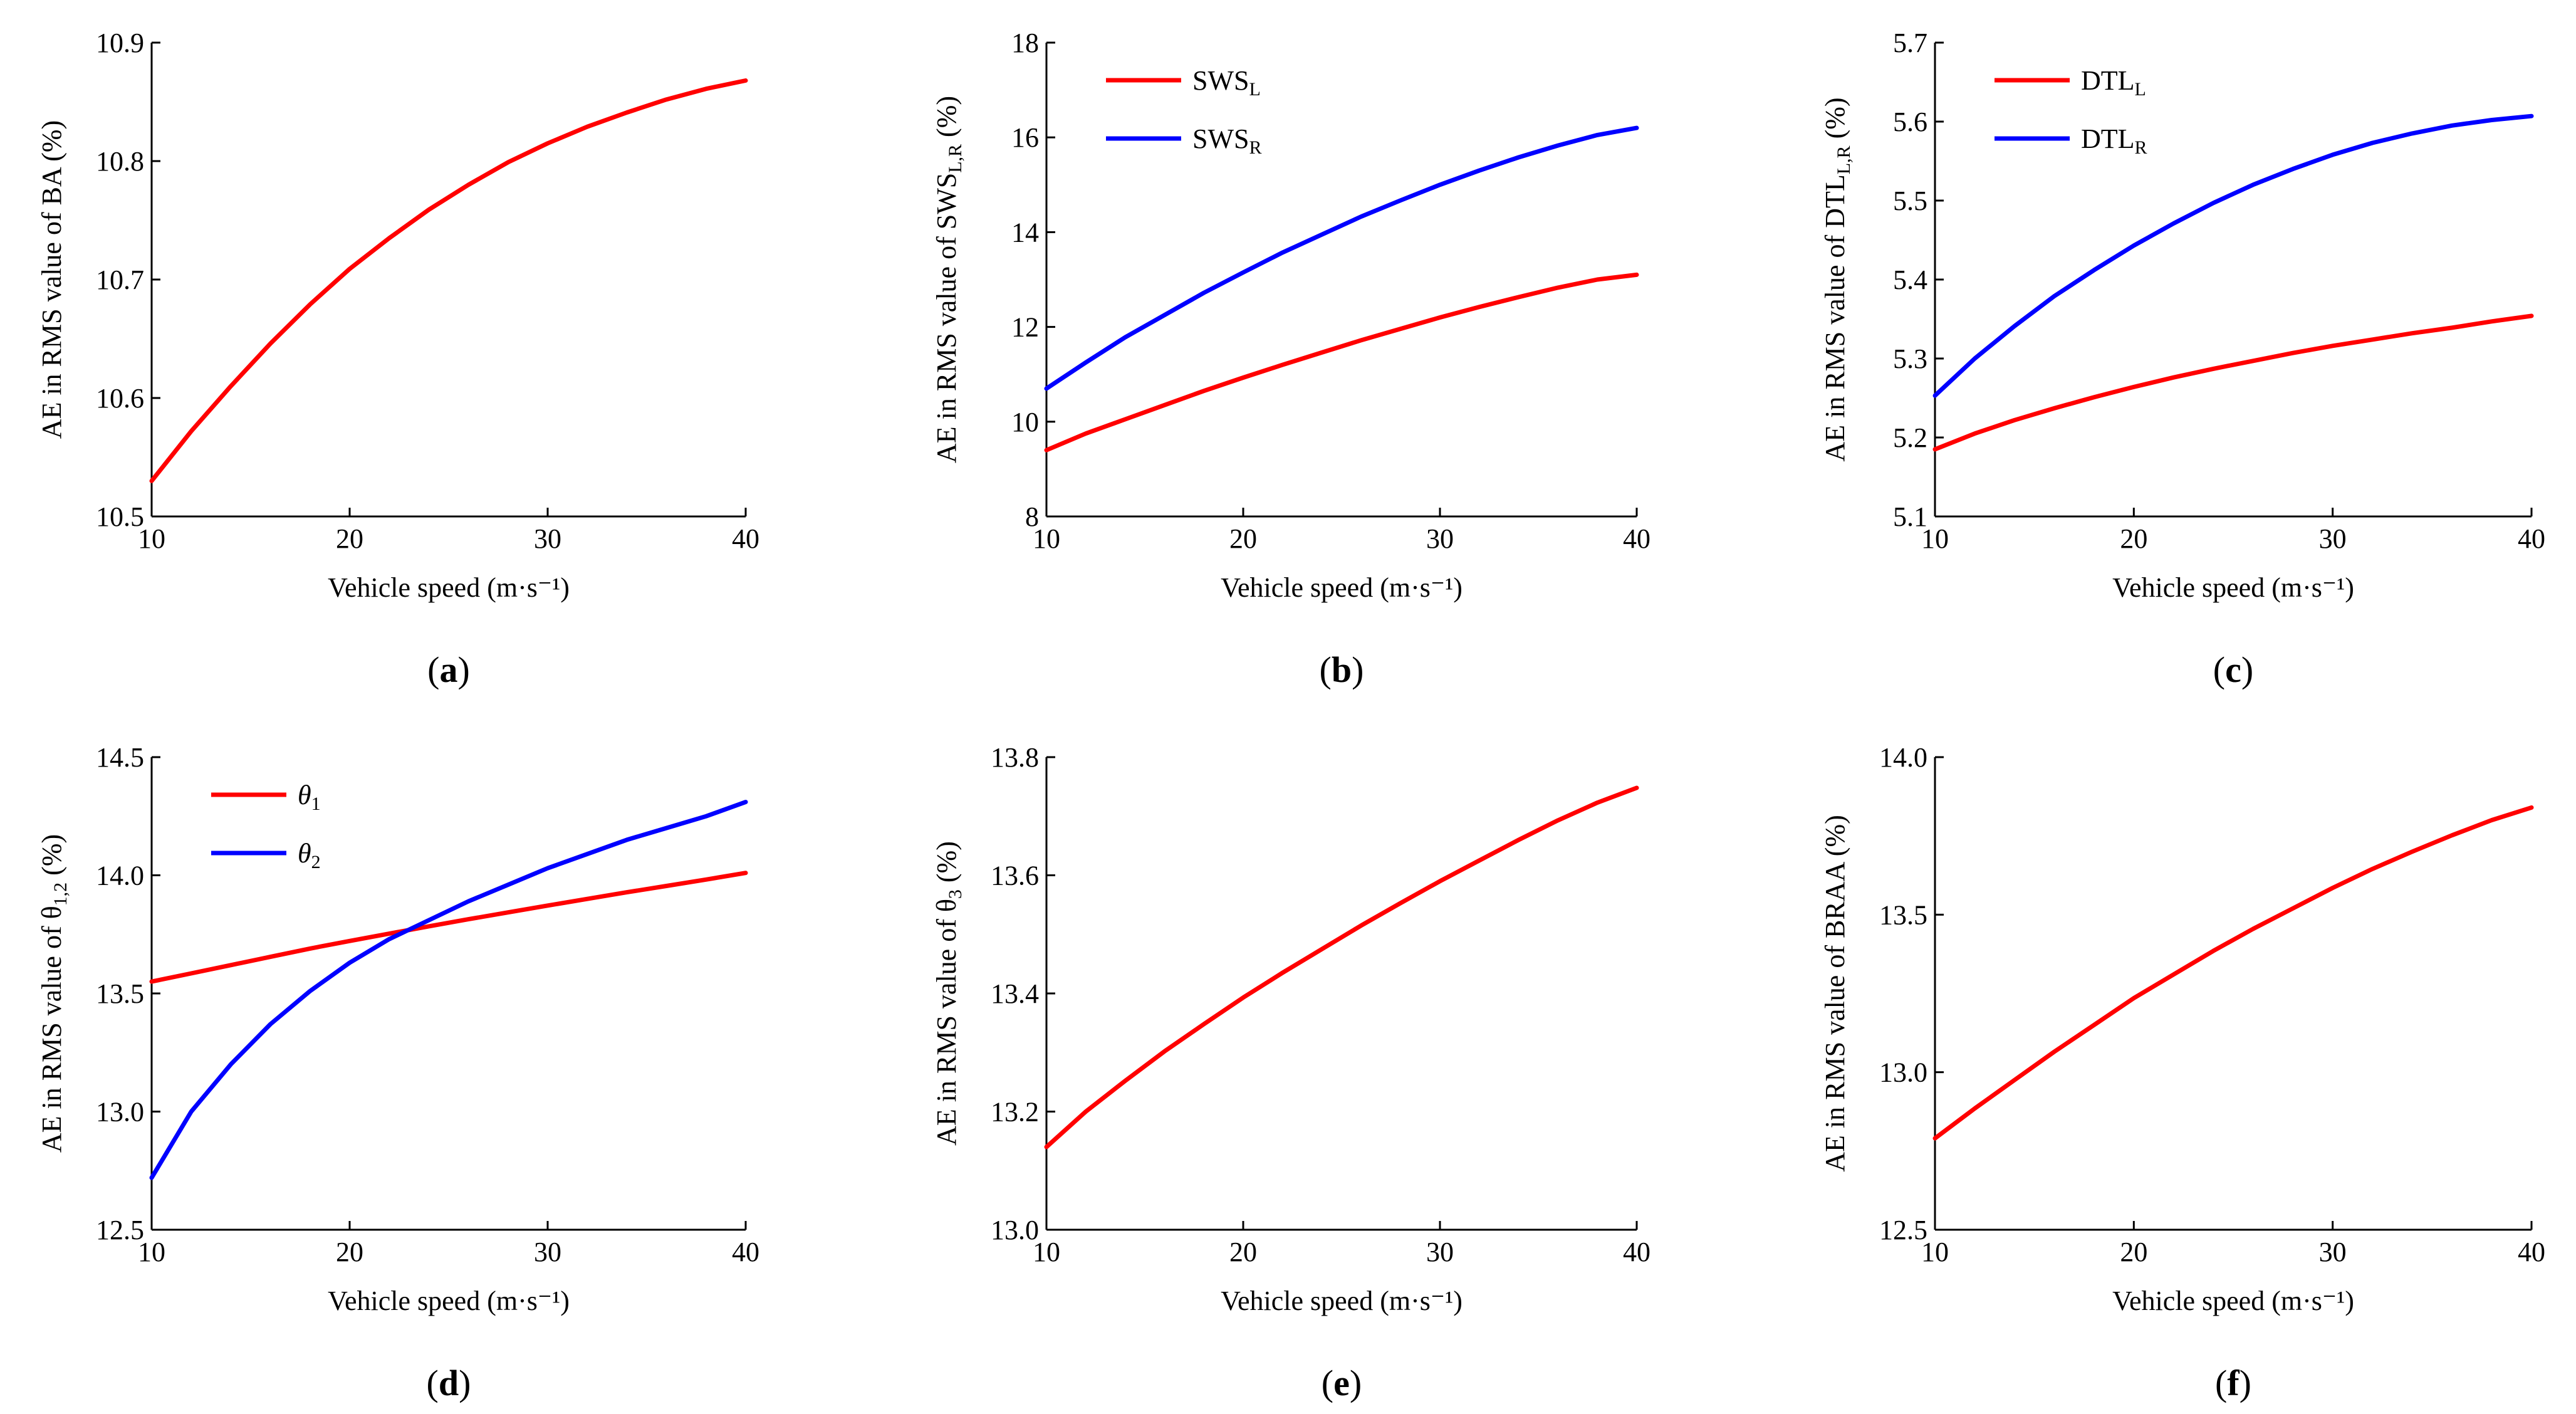 Image resolution: width=2576 pixels, height=1414 pixels. Describe the element at coordinates (309, 855) in the screenshot. I see `legend-label: θ2` at that location.